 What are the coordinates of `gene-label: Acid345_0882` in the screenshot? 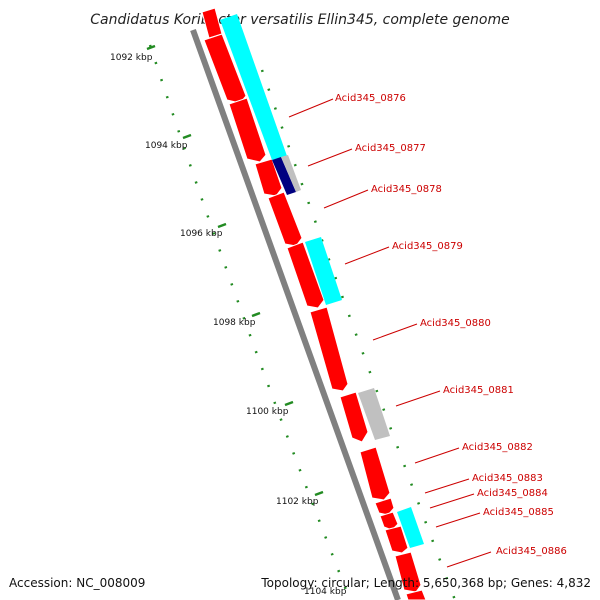 It's located at (497, 447).